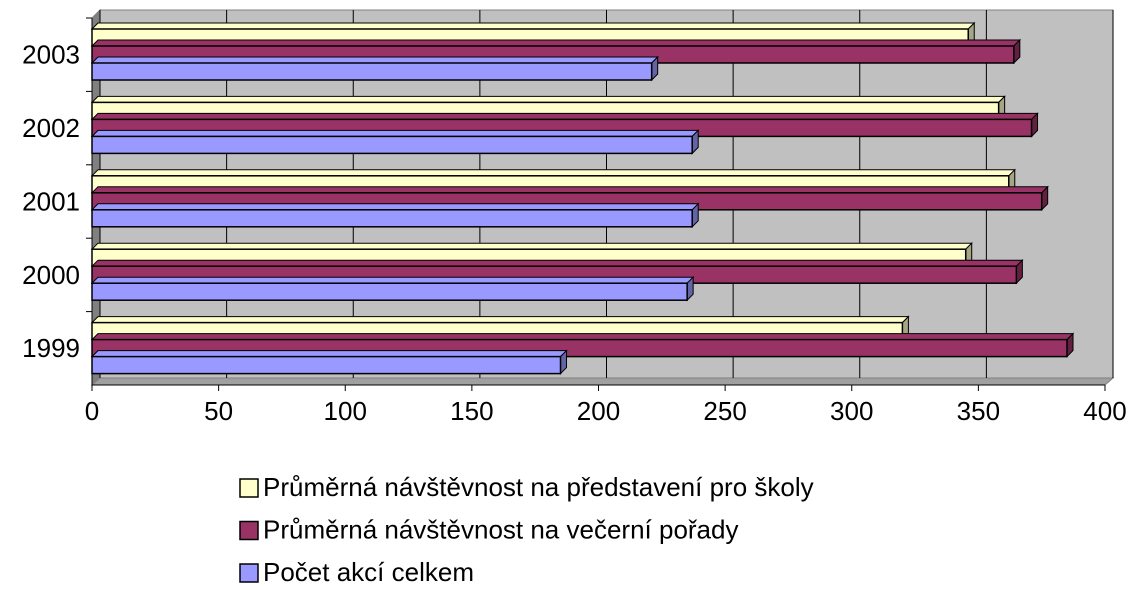  Describe the element at coordinates (724, 411) in the screenshot. I see `x-tick-label: 250` at that location.